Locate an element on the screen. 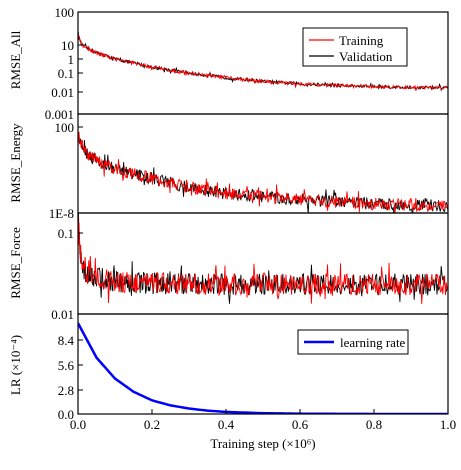 This screenshot has height=470, width=461. x-tick-label: 0.2 is located at coordinates (152, 424).